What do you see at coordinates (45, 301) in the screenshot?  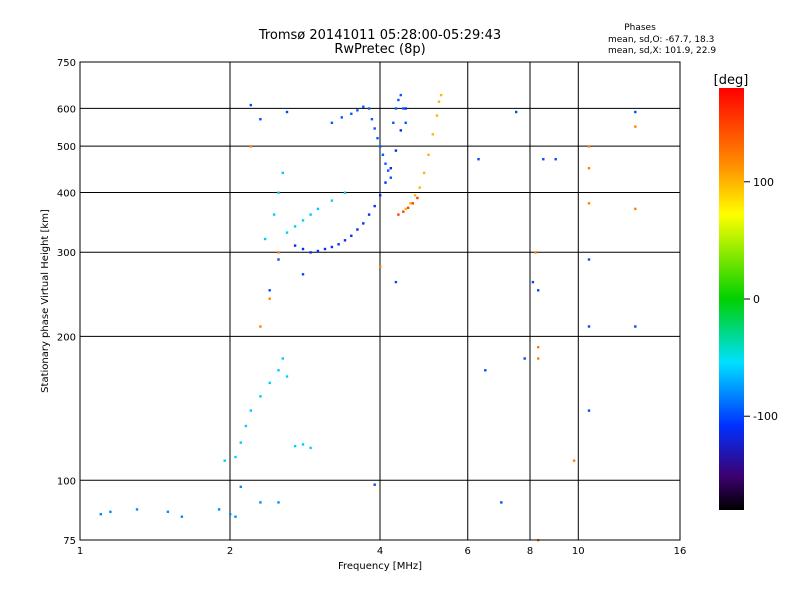 I see `y-axis-title: Stationary phase Virtual Height [km]` at bounding box center [45, 301].